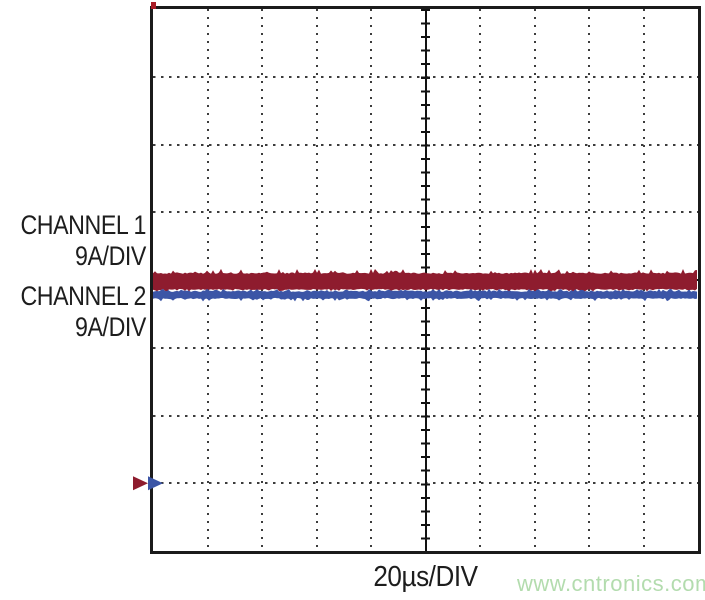 The height and width of the screenshot is (600, 705). I want to click on channel1-label: CHANNEL 1 9A/DIV, so click(83, 241).